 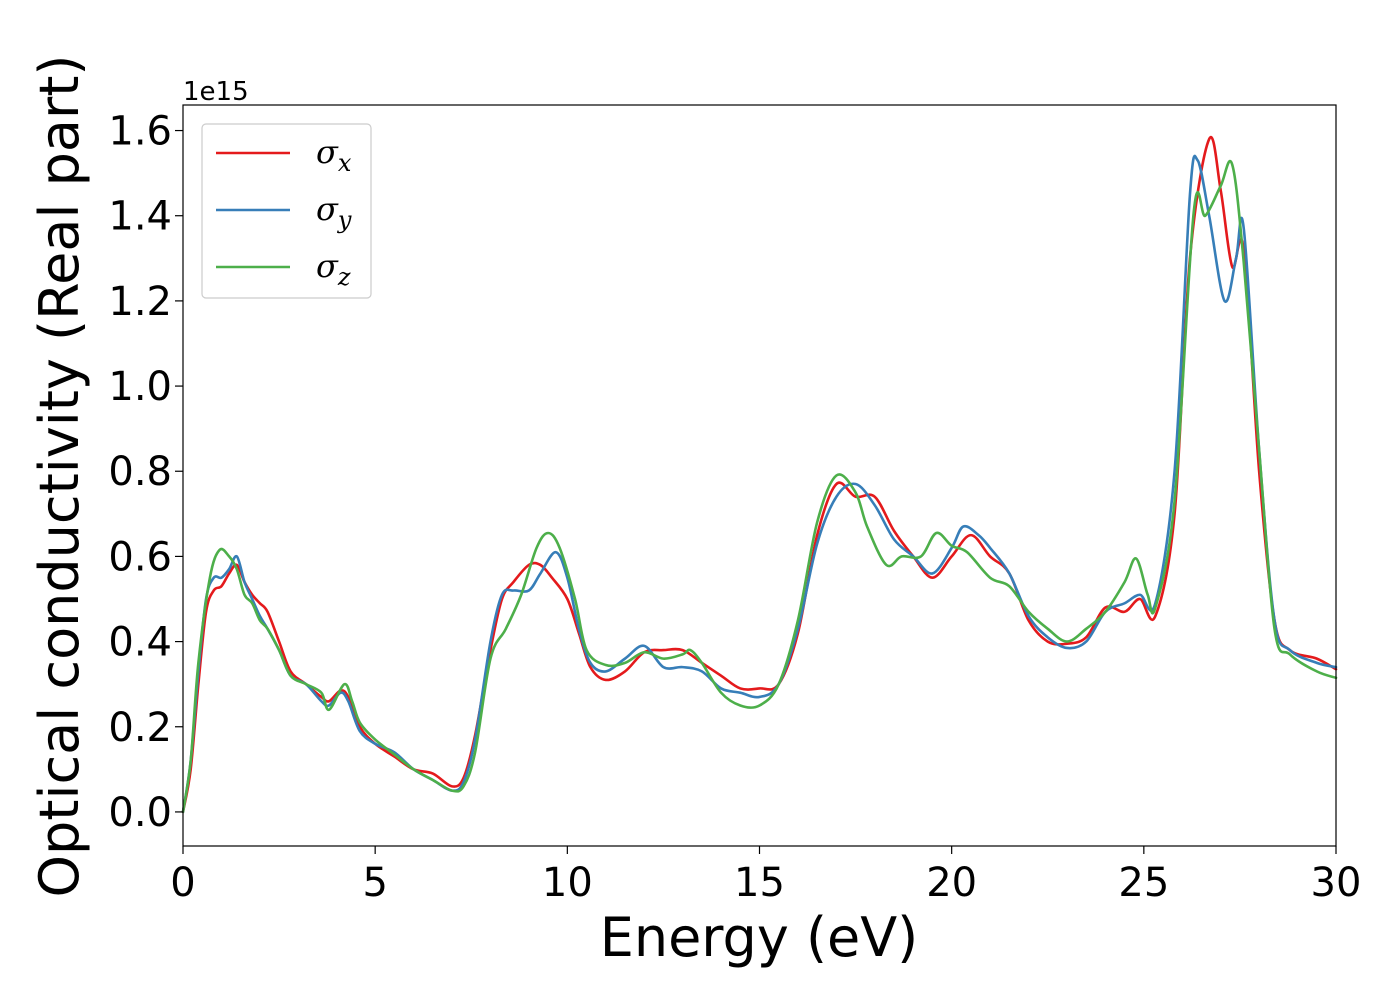 What do you see at coordinates (140, 302) in the screenshot?
I see `y-tick-label: 1.2` at bounding box center [140, 302].